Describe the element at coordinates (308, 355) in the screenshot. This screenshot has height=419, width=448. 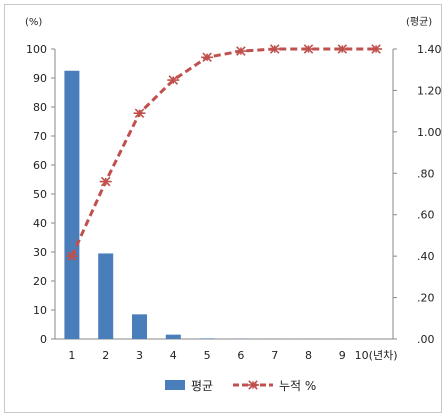
I see `x-tick-label: 8` at that location.